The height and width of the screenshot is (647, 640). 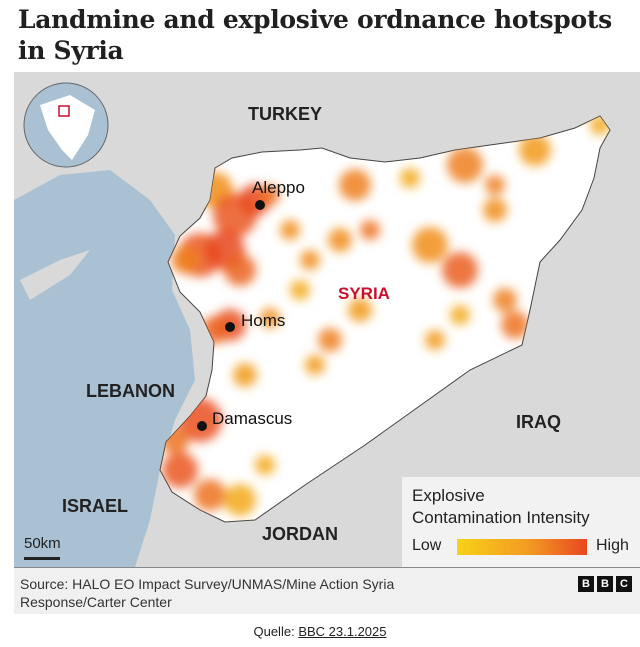 What do you see at coordinates (342, 631) in the screenshot?
I see `caption-link: BBC 23.1.2025` at bounding box center [342, 631].